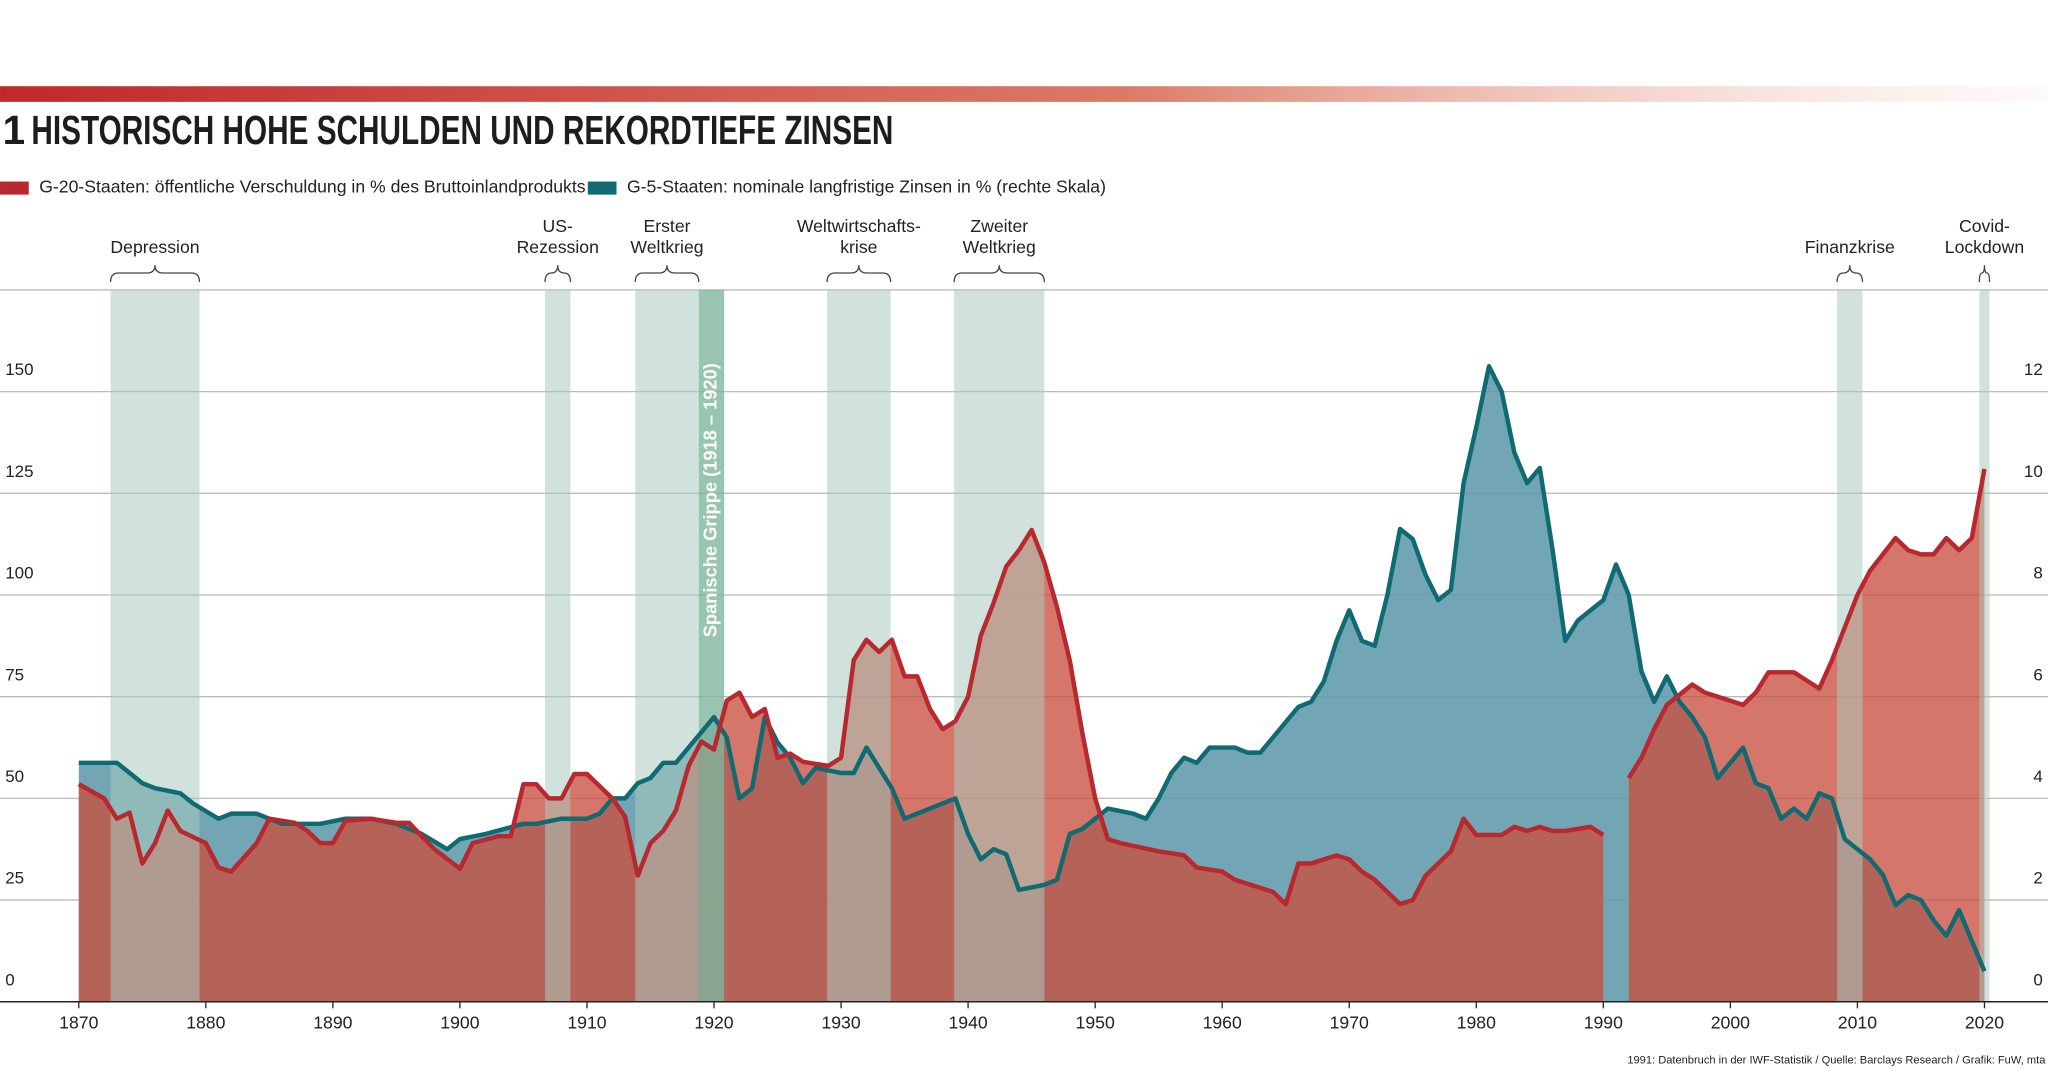 This screenshot has width=2048, height=1071. What do you see at coordinates (19, 573) in the screenshot?
I see `y-tick-label: 100` at bounding box center [19, 573].